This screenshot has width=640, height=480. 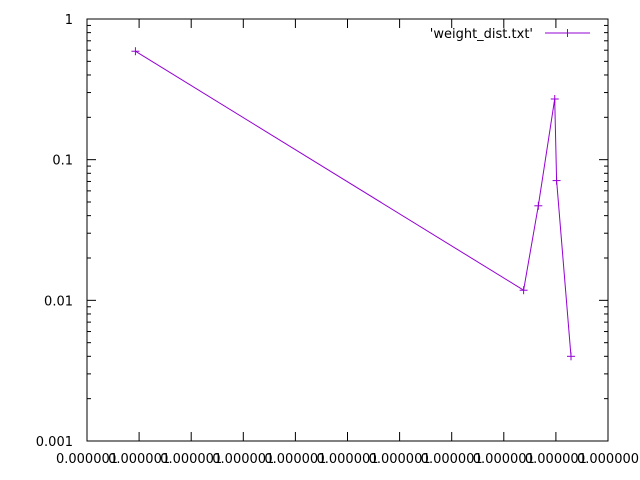 What do you see at coordinates (58, 301) in the screenshot?
I see `y-tick-label: 0.01` at bounding box center [58, 301].